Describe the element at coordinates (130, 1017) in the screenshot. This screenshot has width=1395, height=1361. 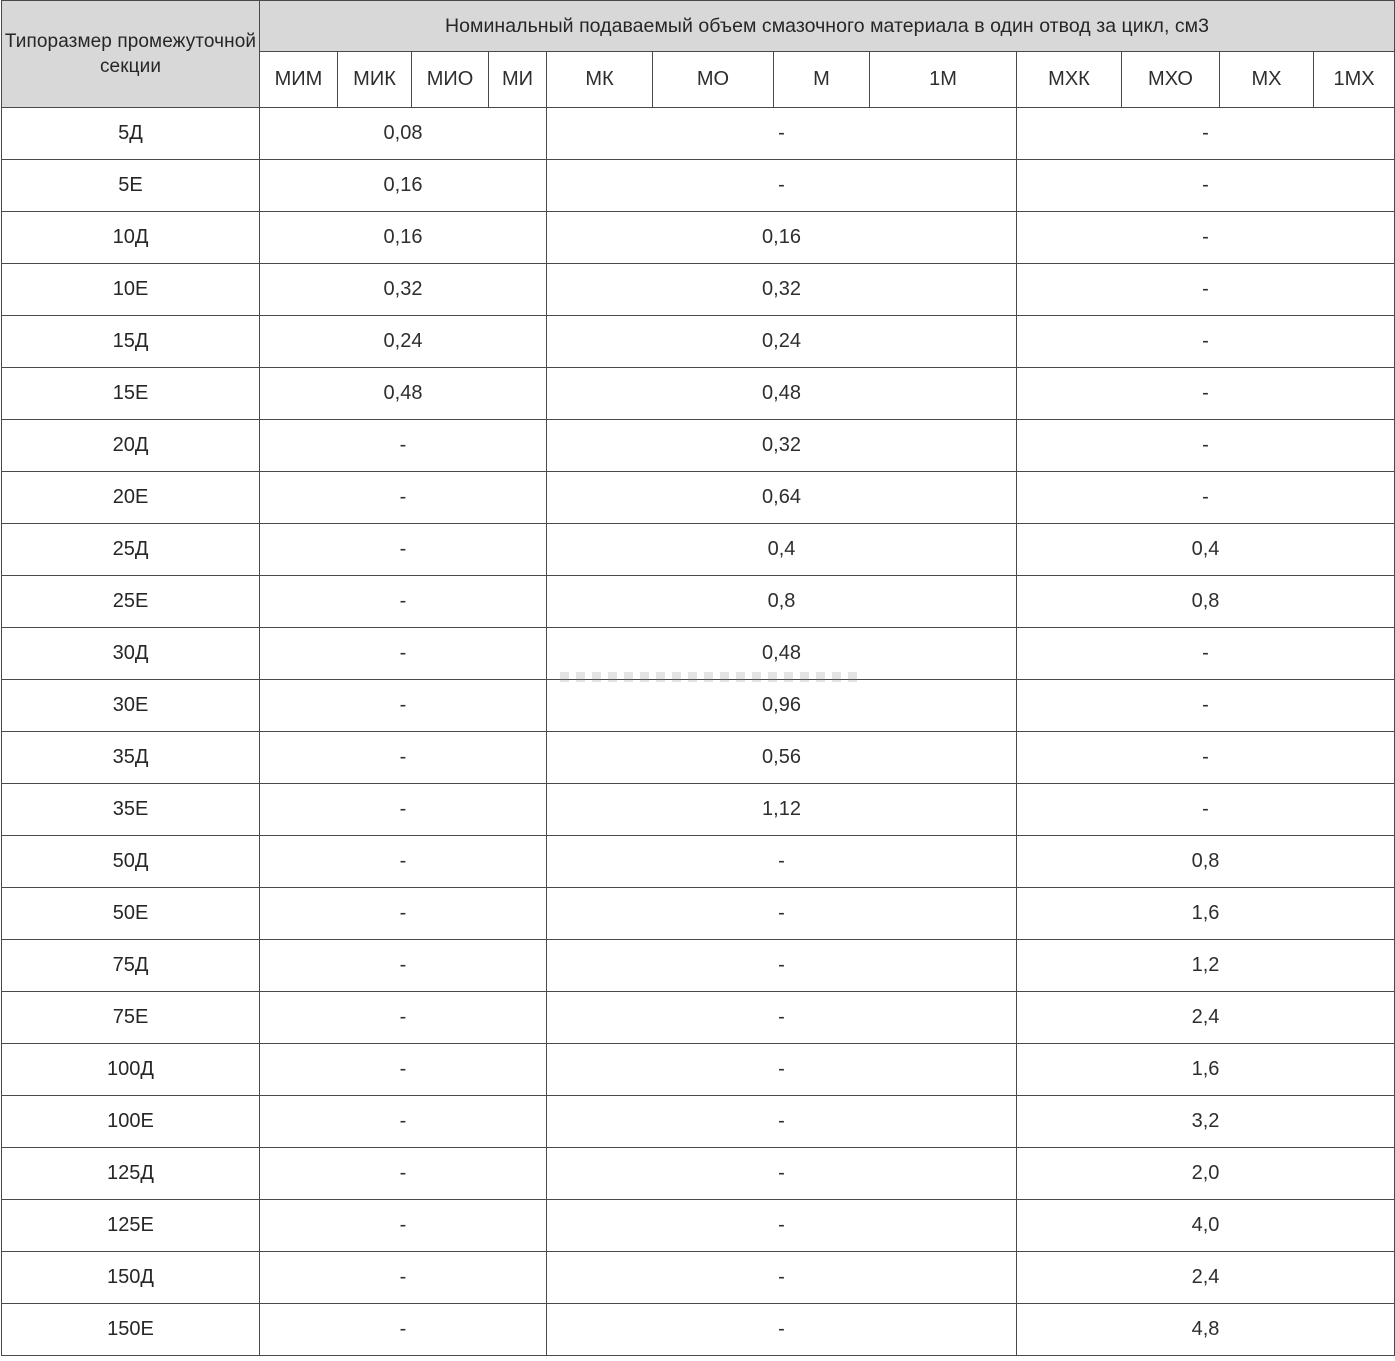
I see `row-size-label: 75Е` at that location.